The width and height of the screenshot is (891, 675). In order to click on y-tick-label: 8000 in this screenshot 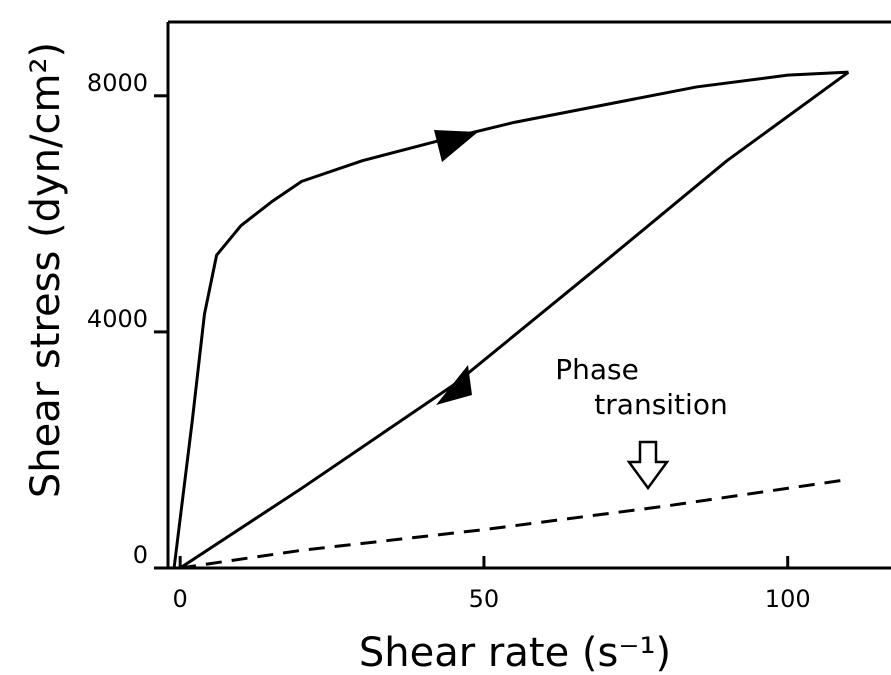, I will do `click(117, 83)`.